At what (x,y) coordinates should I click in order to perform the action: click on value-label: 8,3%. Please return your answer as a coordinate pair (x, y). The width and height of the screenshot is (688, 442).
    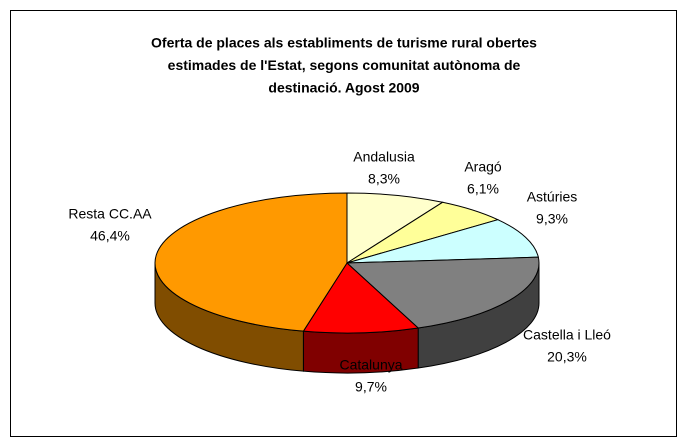
    Looking at the image, I should click on (384, 179).